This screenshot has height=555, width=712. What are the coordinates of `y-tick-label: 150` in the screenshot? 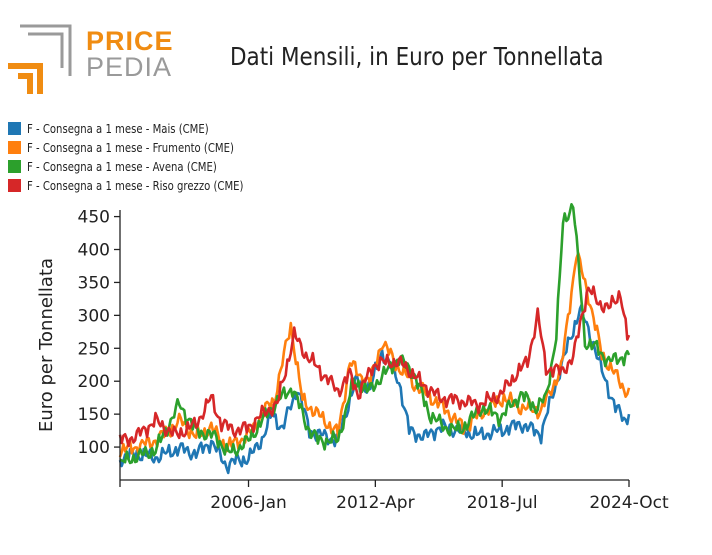 It's located at (94, 415).